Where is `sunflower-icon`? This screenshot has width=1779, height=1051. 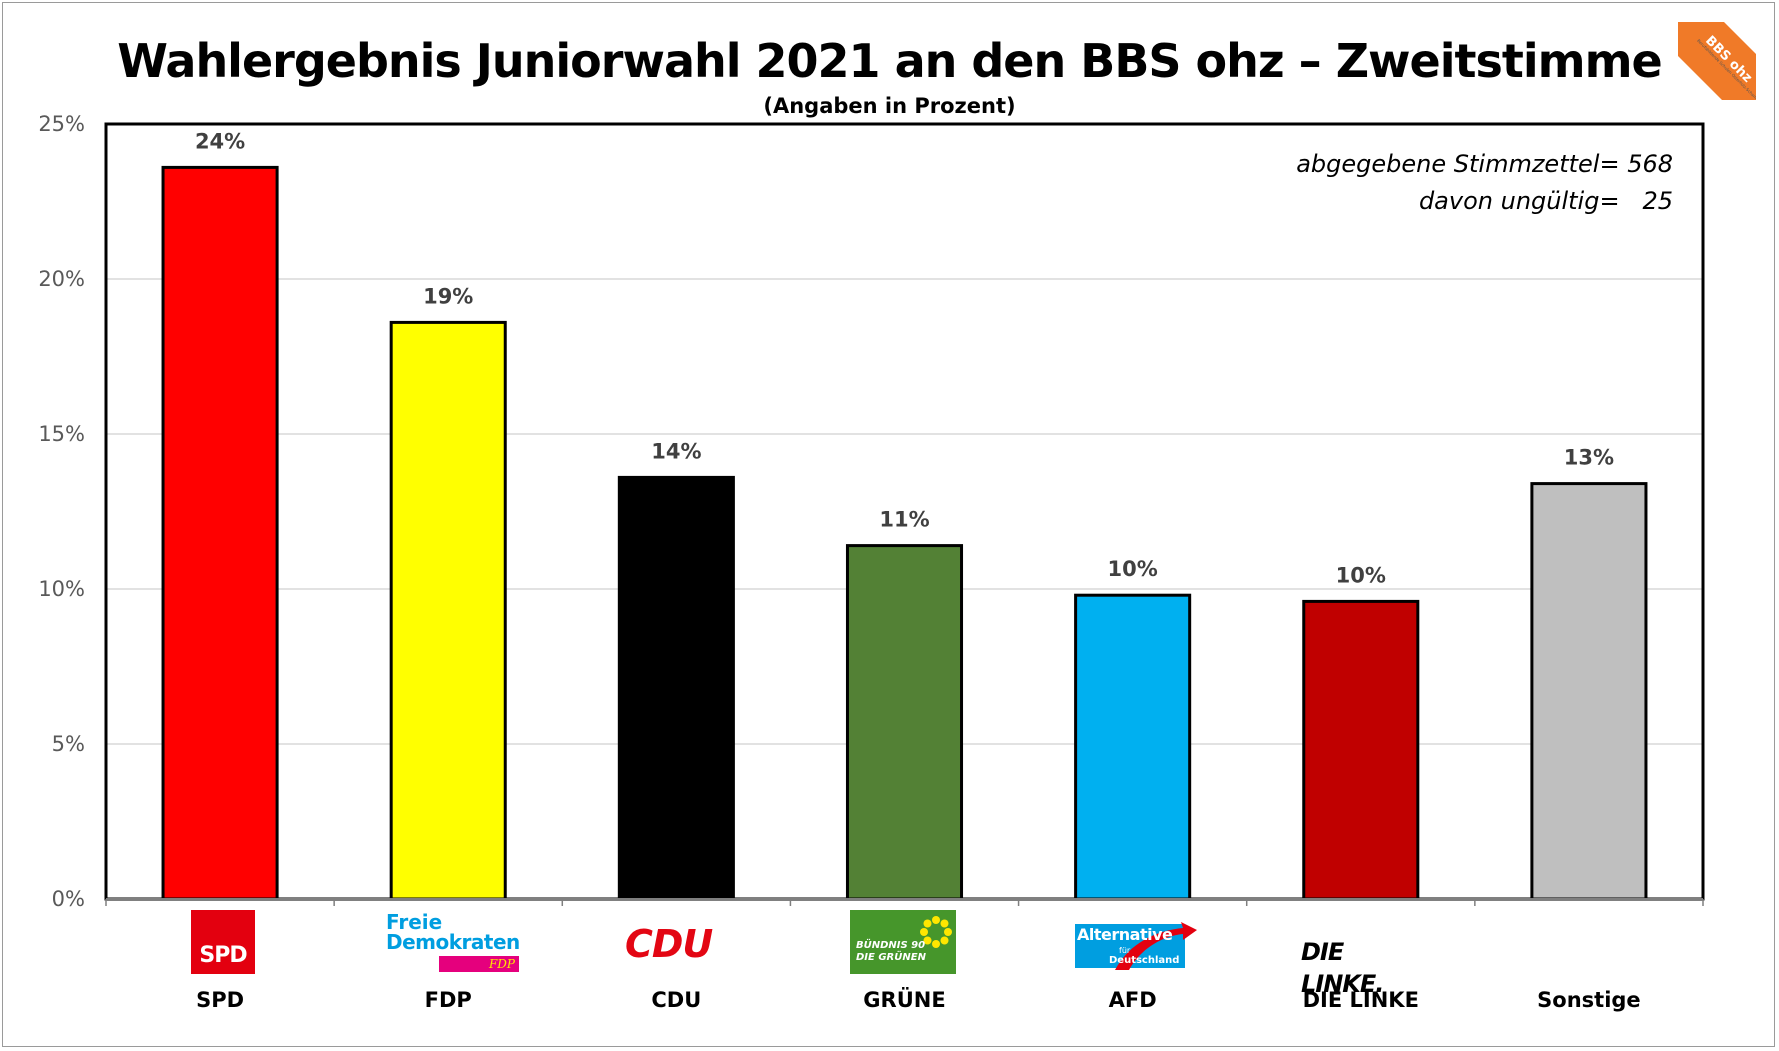 sunflower-icon is located at coordinates (936, 932).